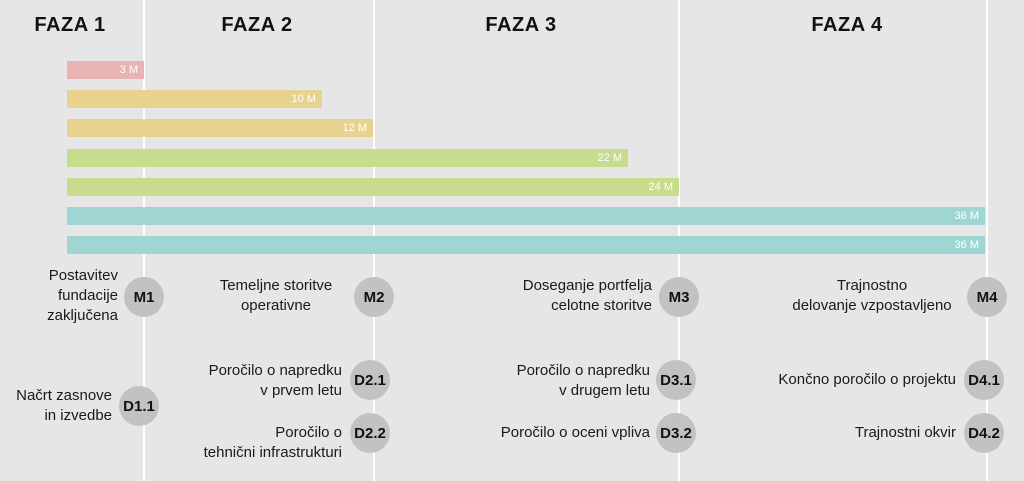  Describe the element at coordinates (872, 305) in the screenshot. I see `milestone-m4-line-2: delovanje vzpostavljeno` at that location.